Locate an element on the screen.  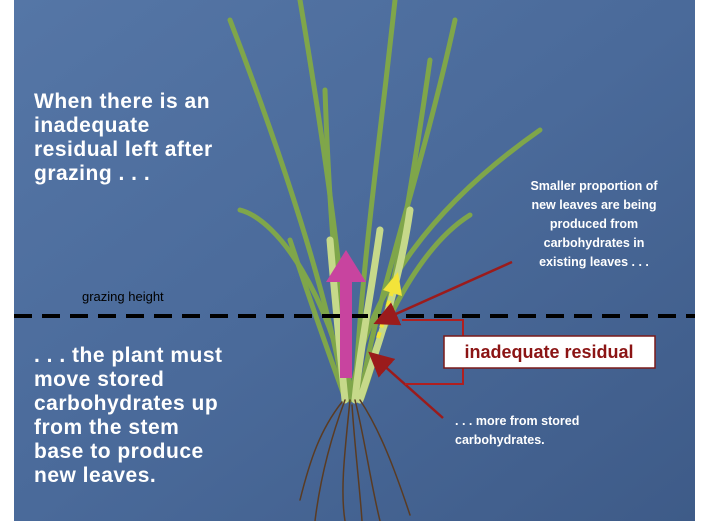
text-line: produced from is located at coordinates (594, 224).